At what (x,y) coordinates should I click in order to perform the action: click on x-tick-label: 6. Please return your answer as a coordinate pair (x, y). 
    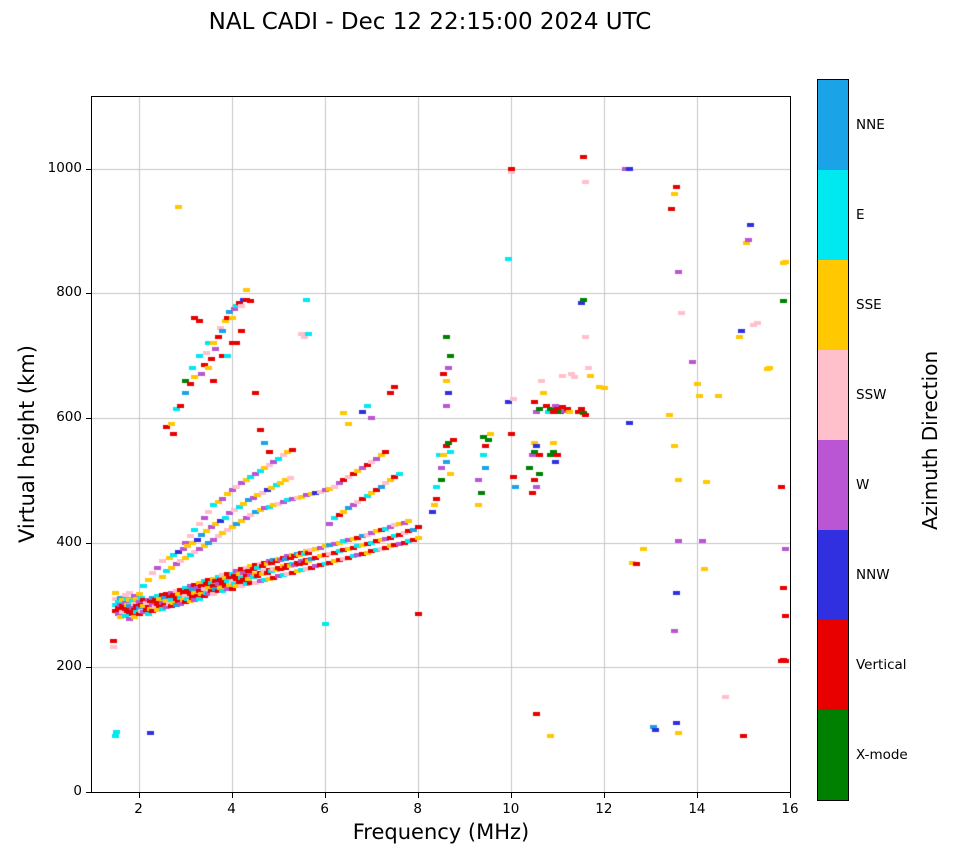
    Looking at the image, I should click on (324, 809).